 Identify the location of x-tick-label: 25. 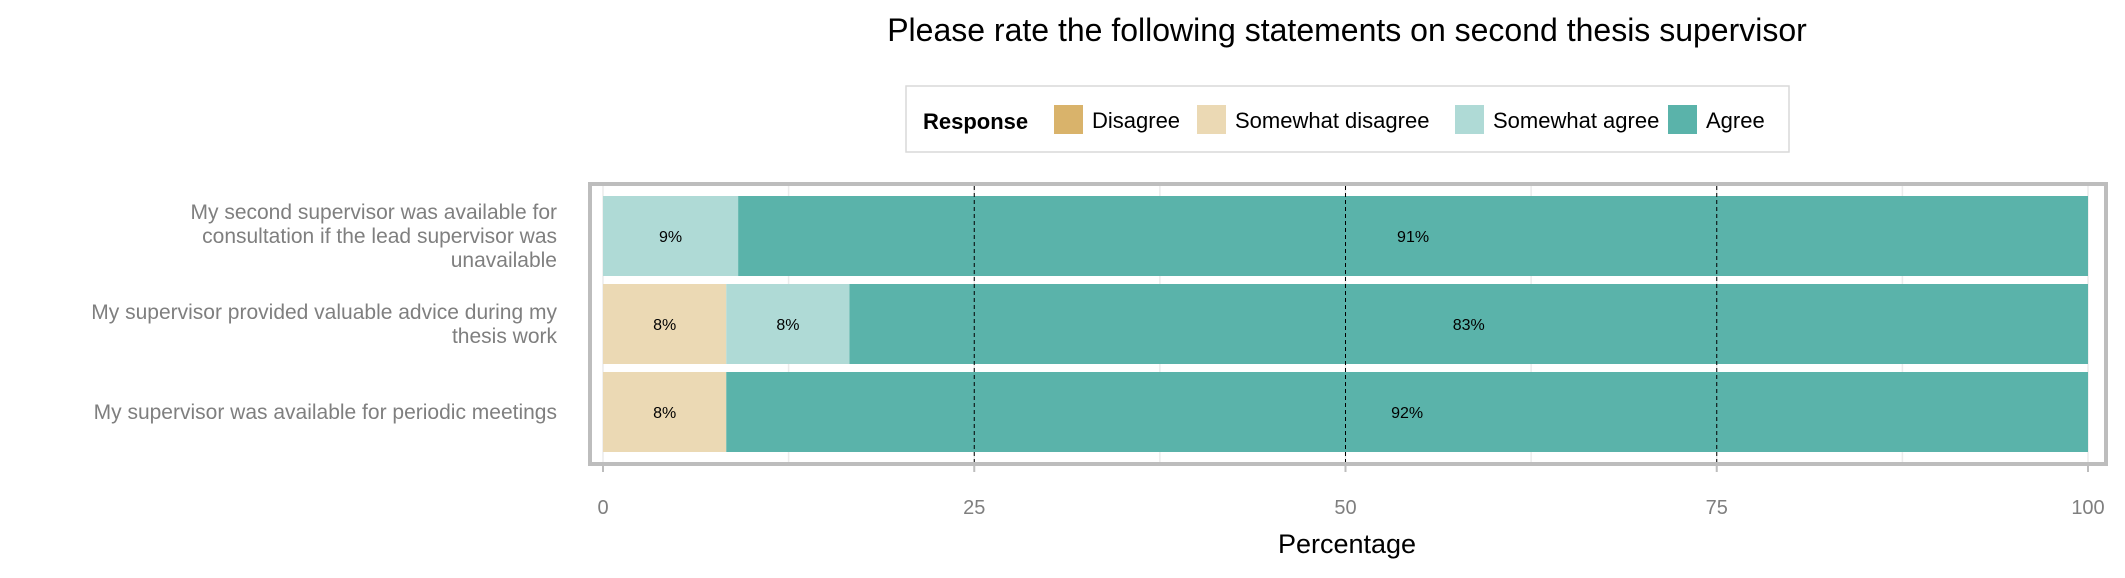
(974, 508).